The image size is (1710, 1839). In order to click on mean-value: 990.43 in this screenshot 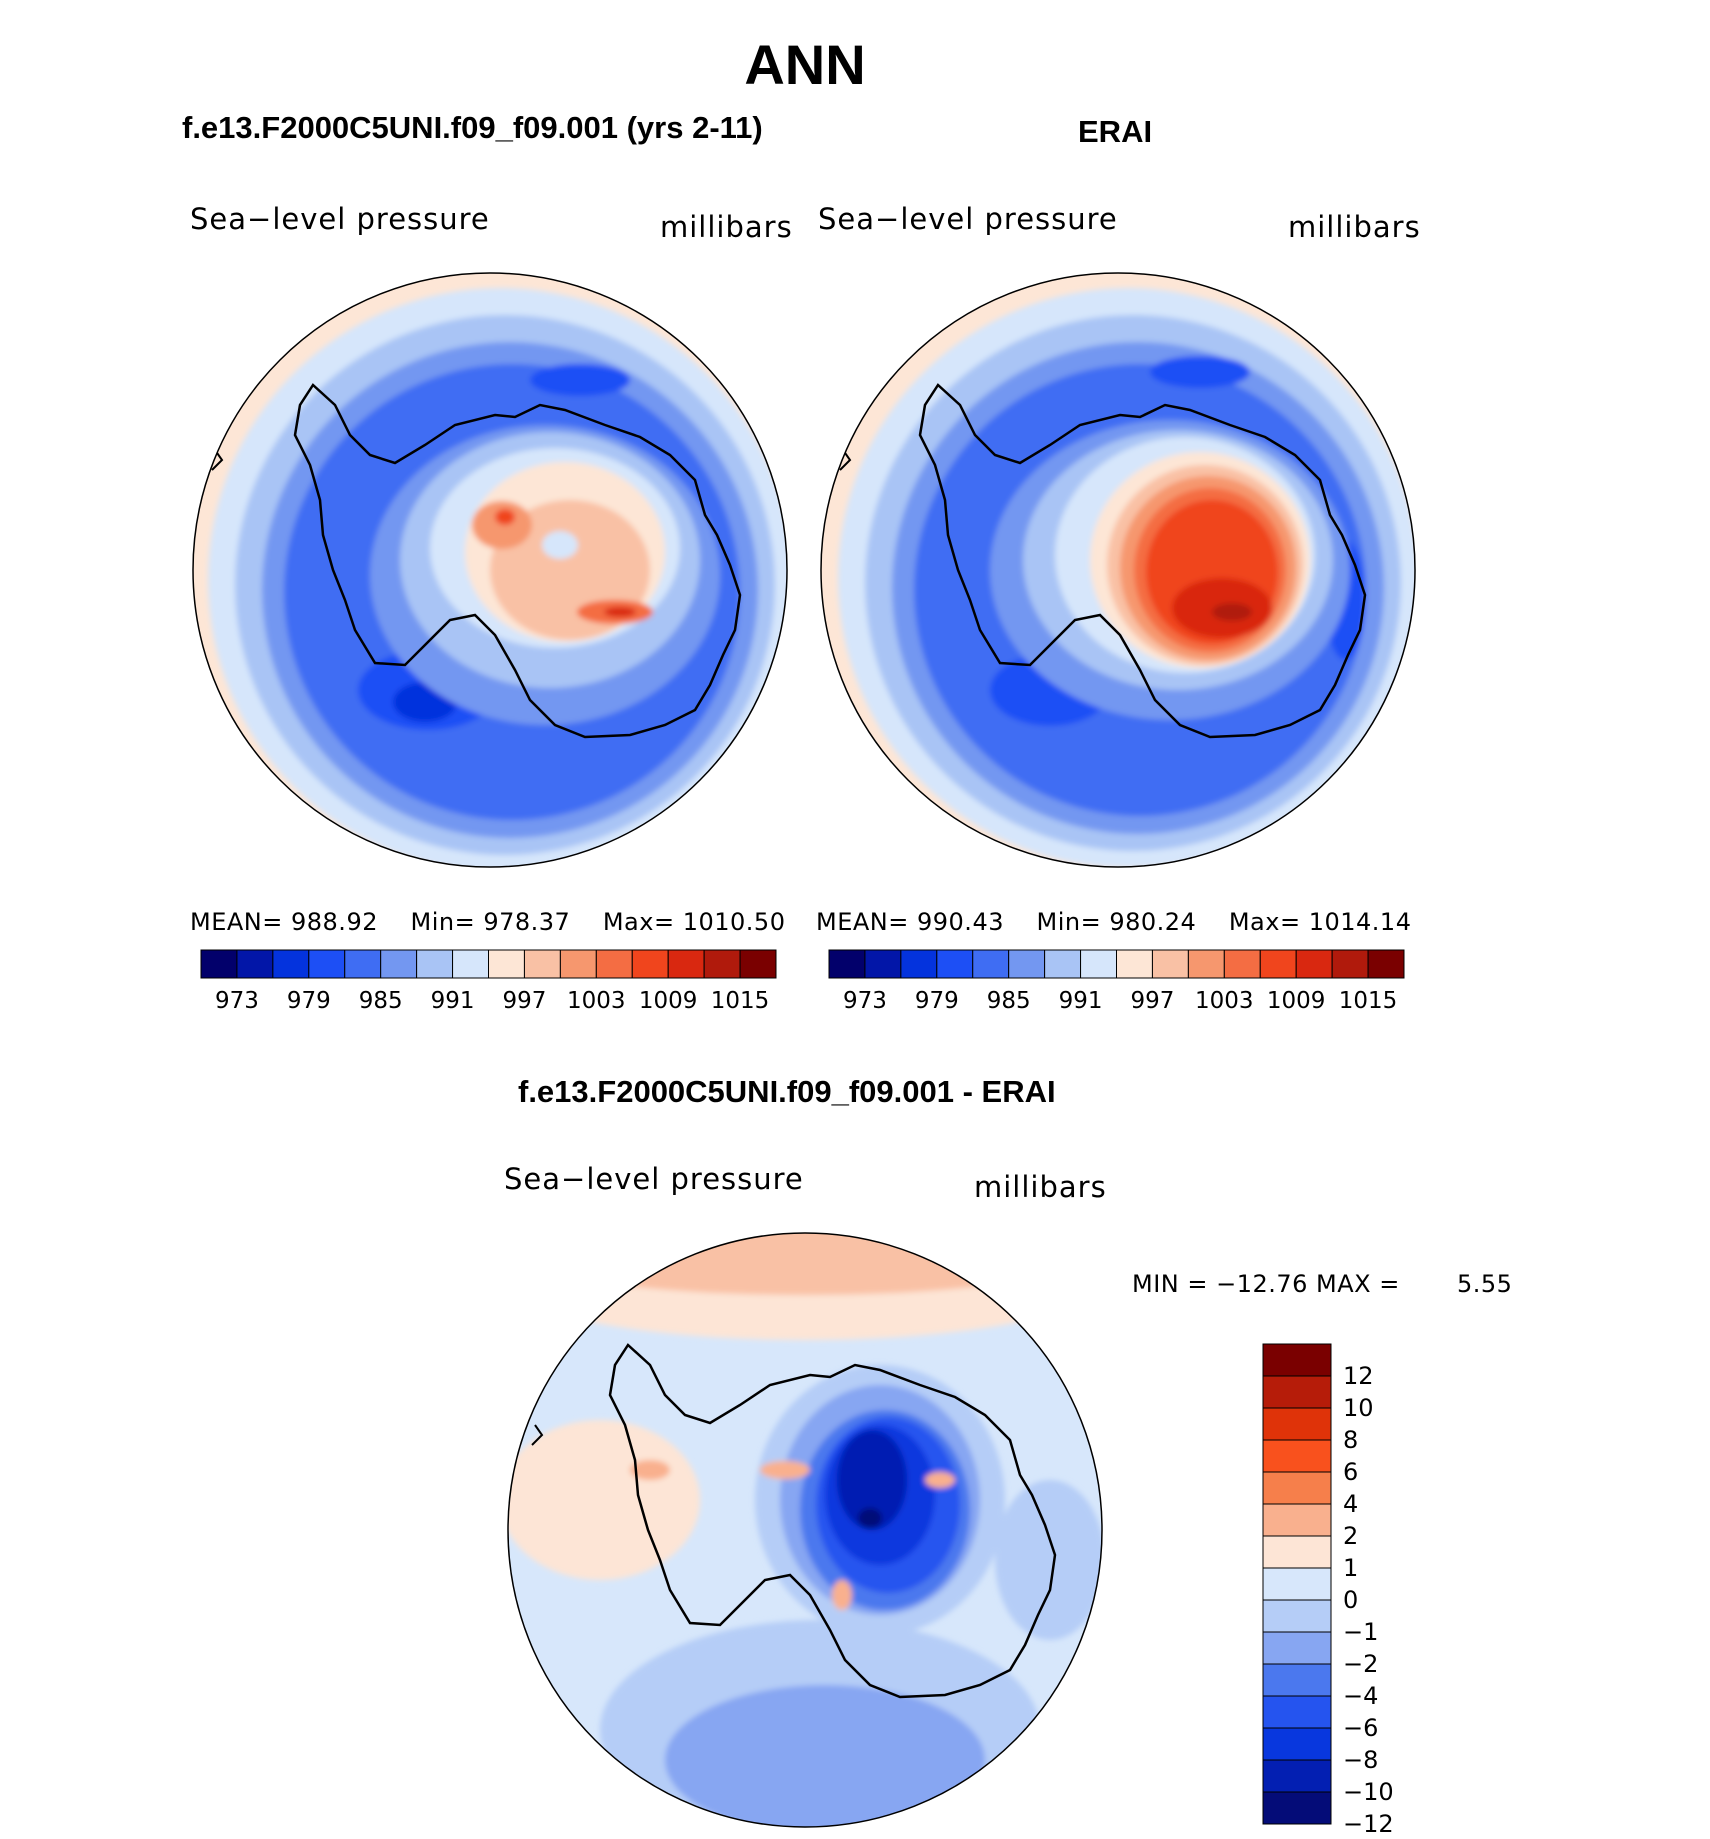, I will do `click(960, 922)`.